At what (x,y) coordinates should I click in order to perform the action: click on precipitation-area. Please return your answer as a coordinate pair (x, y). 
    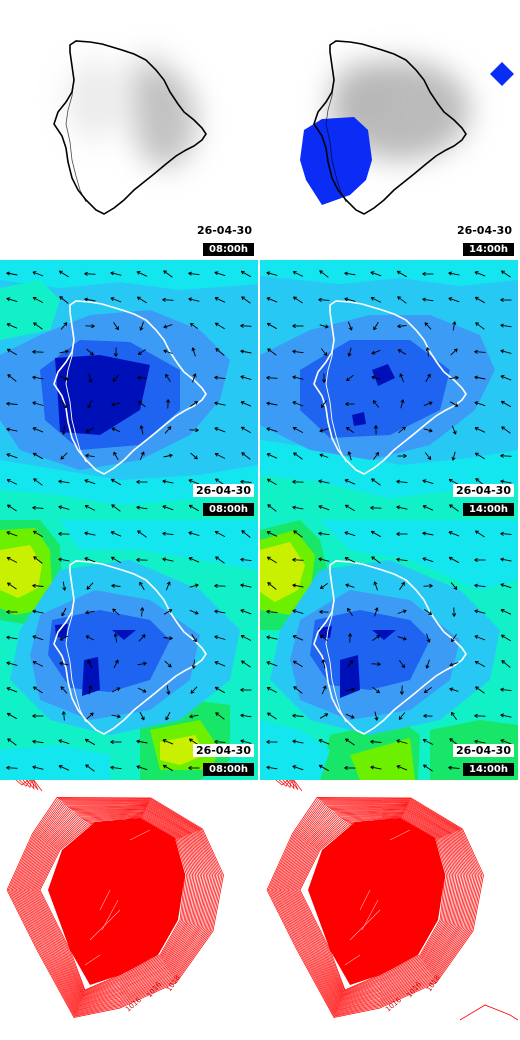
    Looking at the image, I should click on (336, 161).